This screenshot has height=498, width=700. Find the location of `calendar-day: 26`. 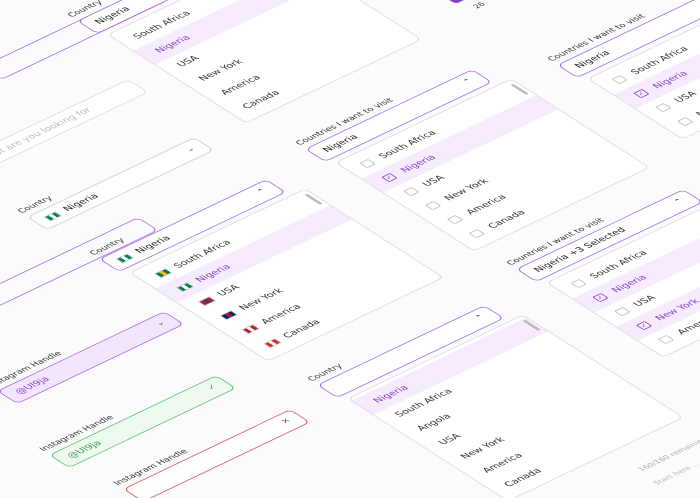

calendar-day: 26 is located at coordinates (478, 5).